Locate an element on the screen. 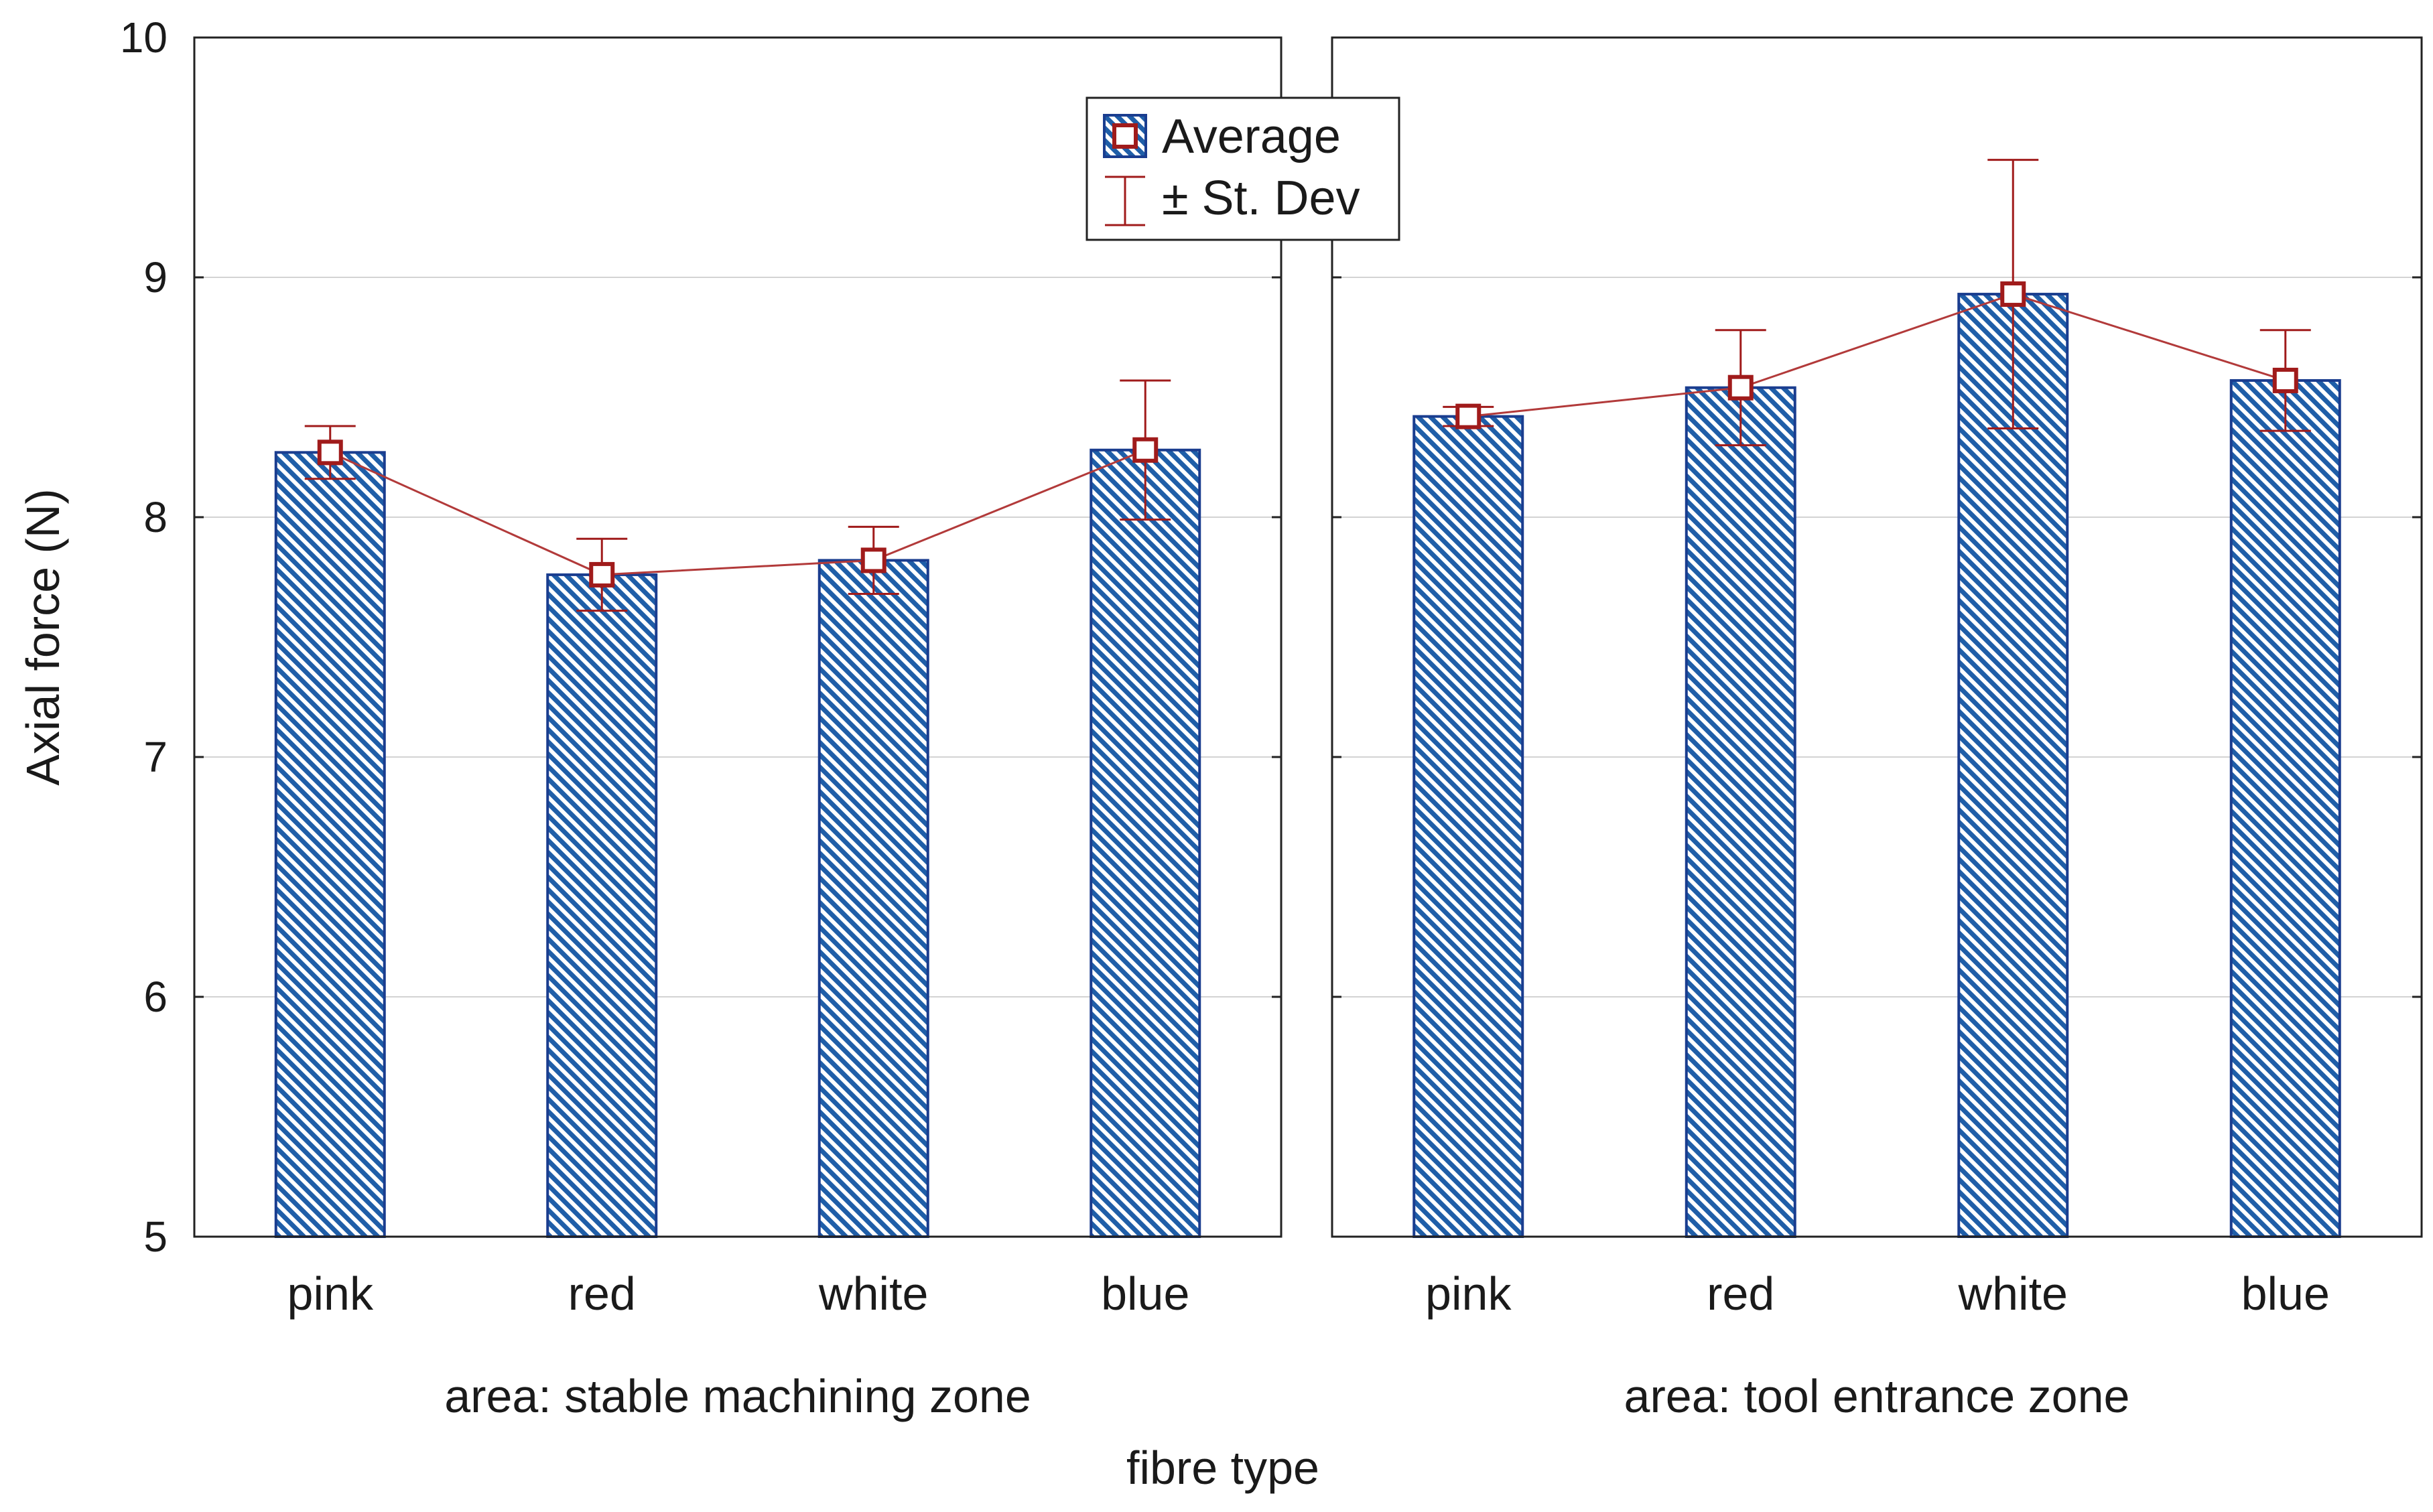  legend-label-average: Average is located at coordinates (1251, 136).